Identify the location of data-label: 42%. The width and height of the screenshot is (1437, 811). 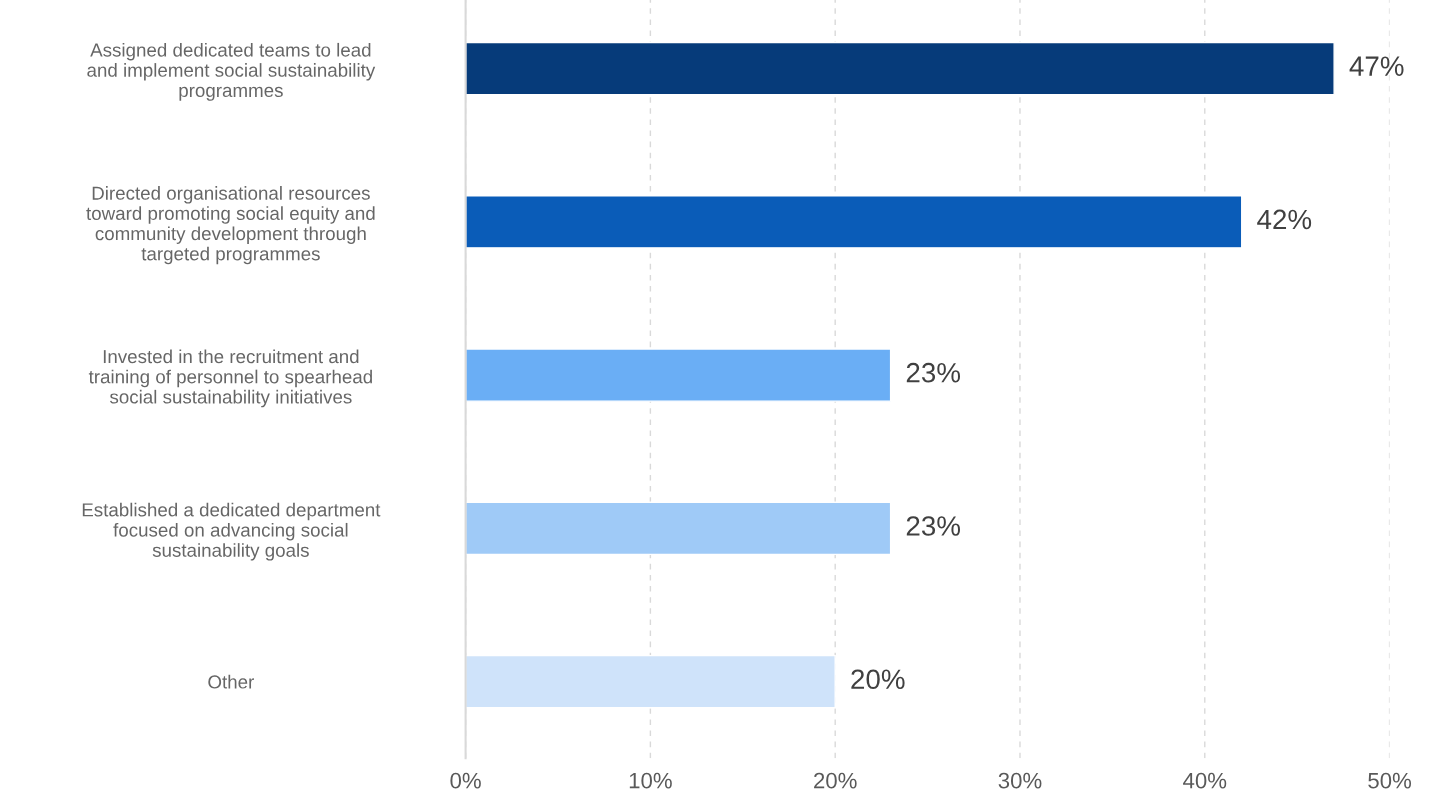
(1284, 219).